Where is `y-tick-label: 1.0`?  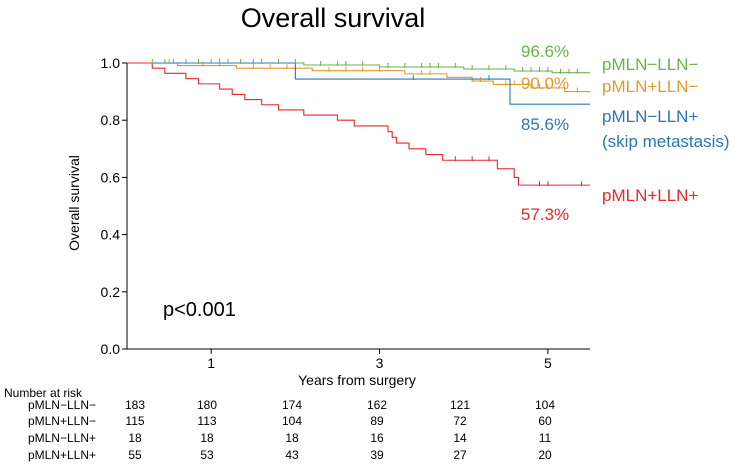 y-tick-label: 1.0 is located at coordinates (111, 63).